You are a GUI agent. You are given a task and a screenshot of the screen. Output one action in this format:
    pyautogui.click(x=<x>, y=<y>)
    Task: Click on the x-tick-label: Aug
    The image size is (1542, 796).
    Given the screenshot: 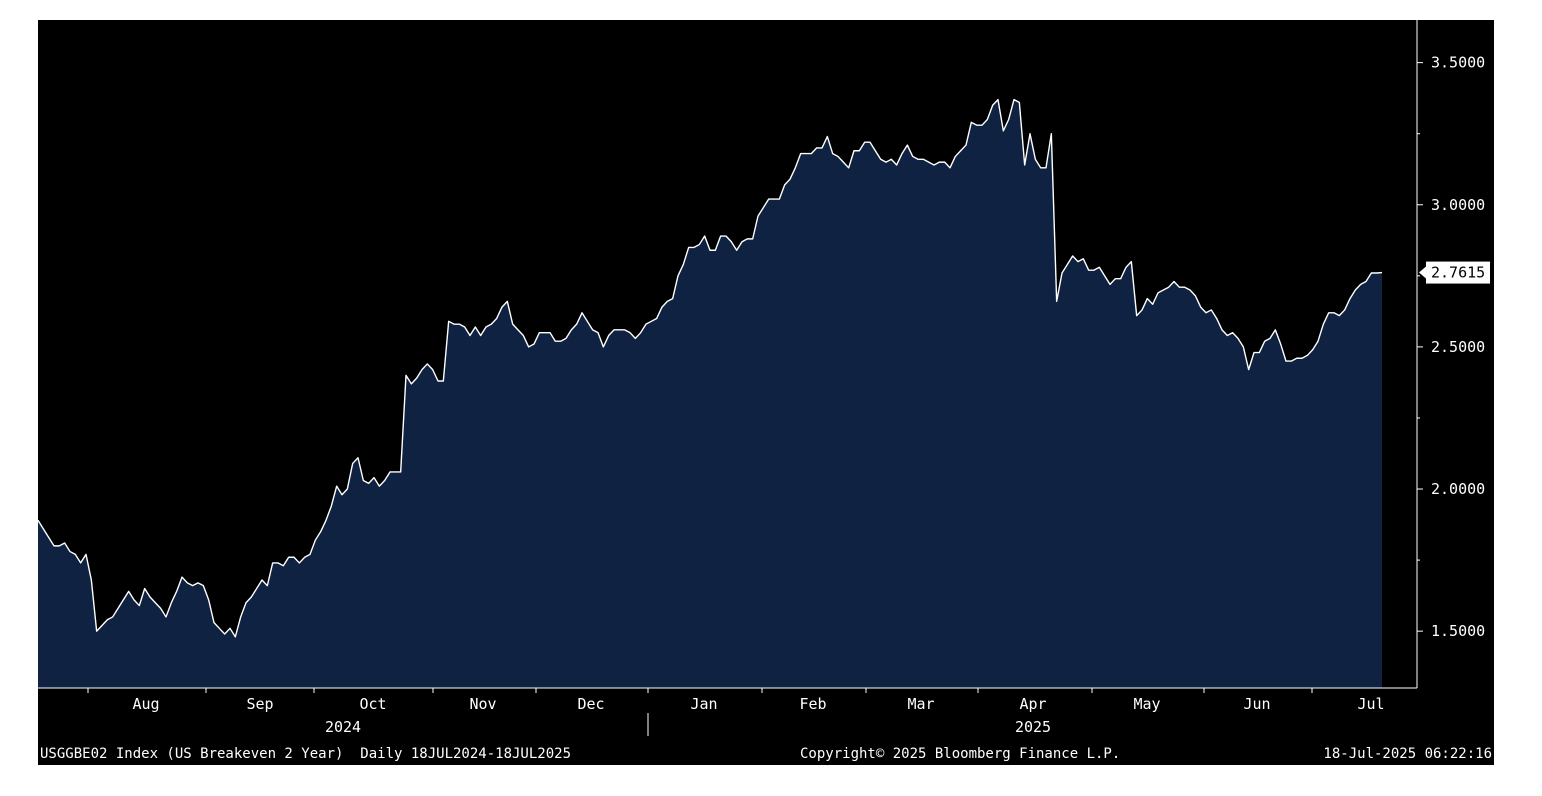 What is the action you would take?
    pyautogui.click(x=145, y=704)
    